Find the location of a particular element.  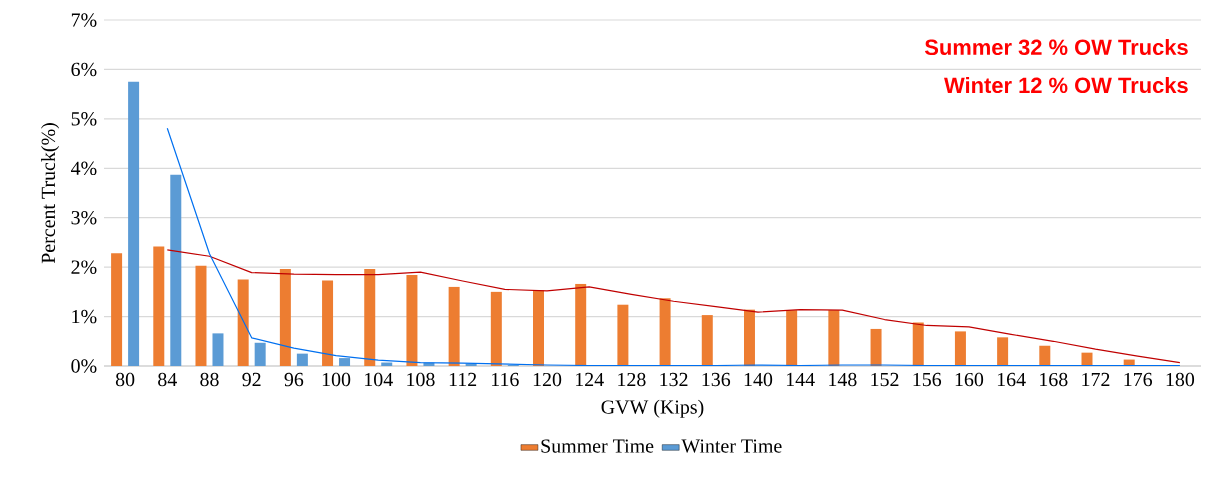

x-axis-title: GVW (Kips) is located at coordinates (652, 408).